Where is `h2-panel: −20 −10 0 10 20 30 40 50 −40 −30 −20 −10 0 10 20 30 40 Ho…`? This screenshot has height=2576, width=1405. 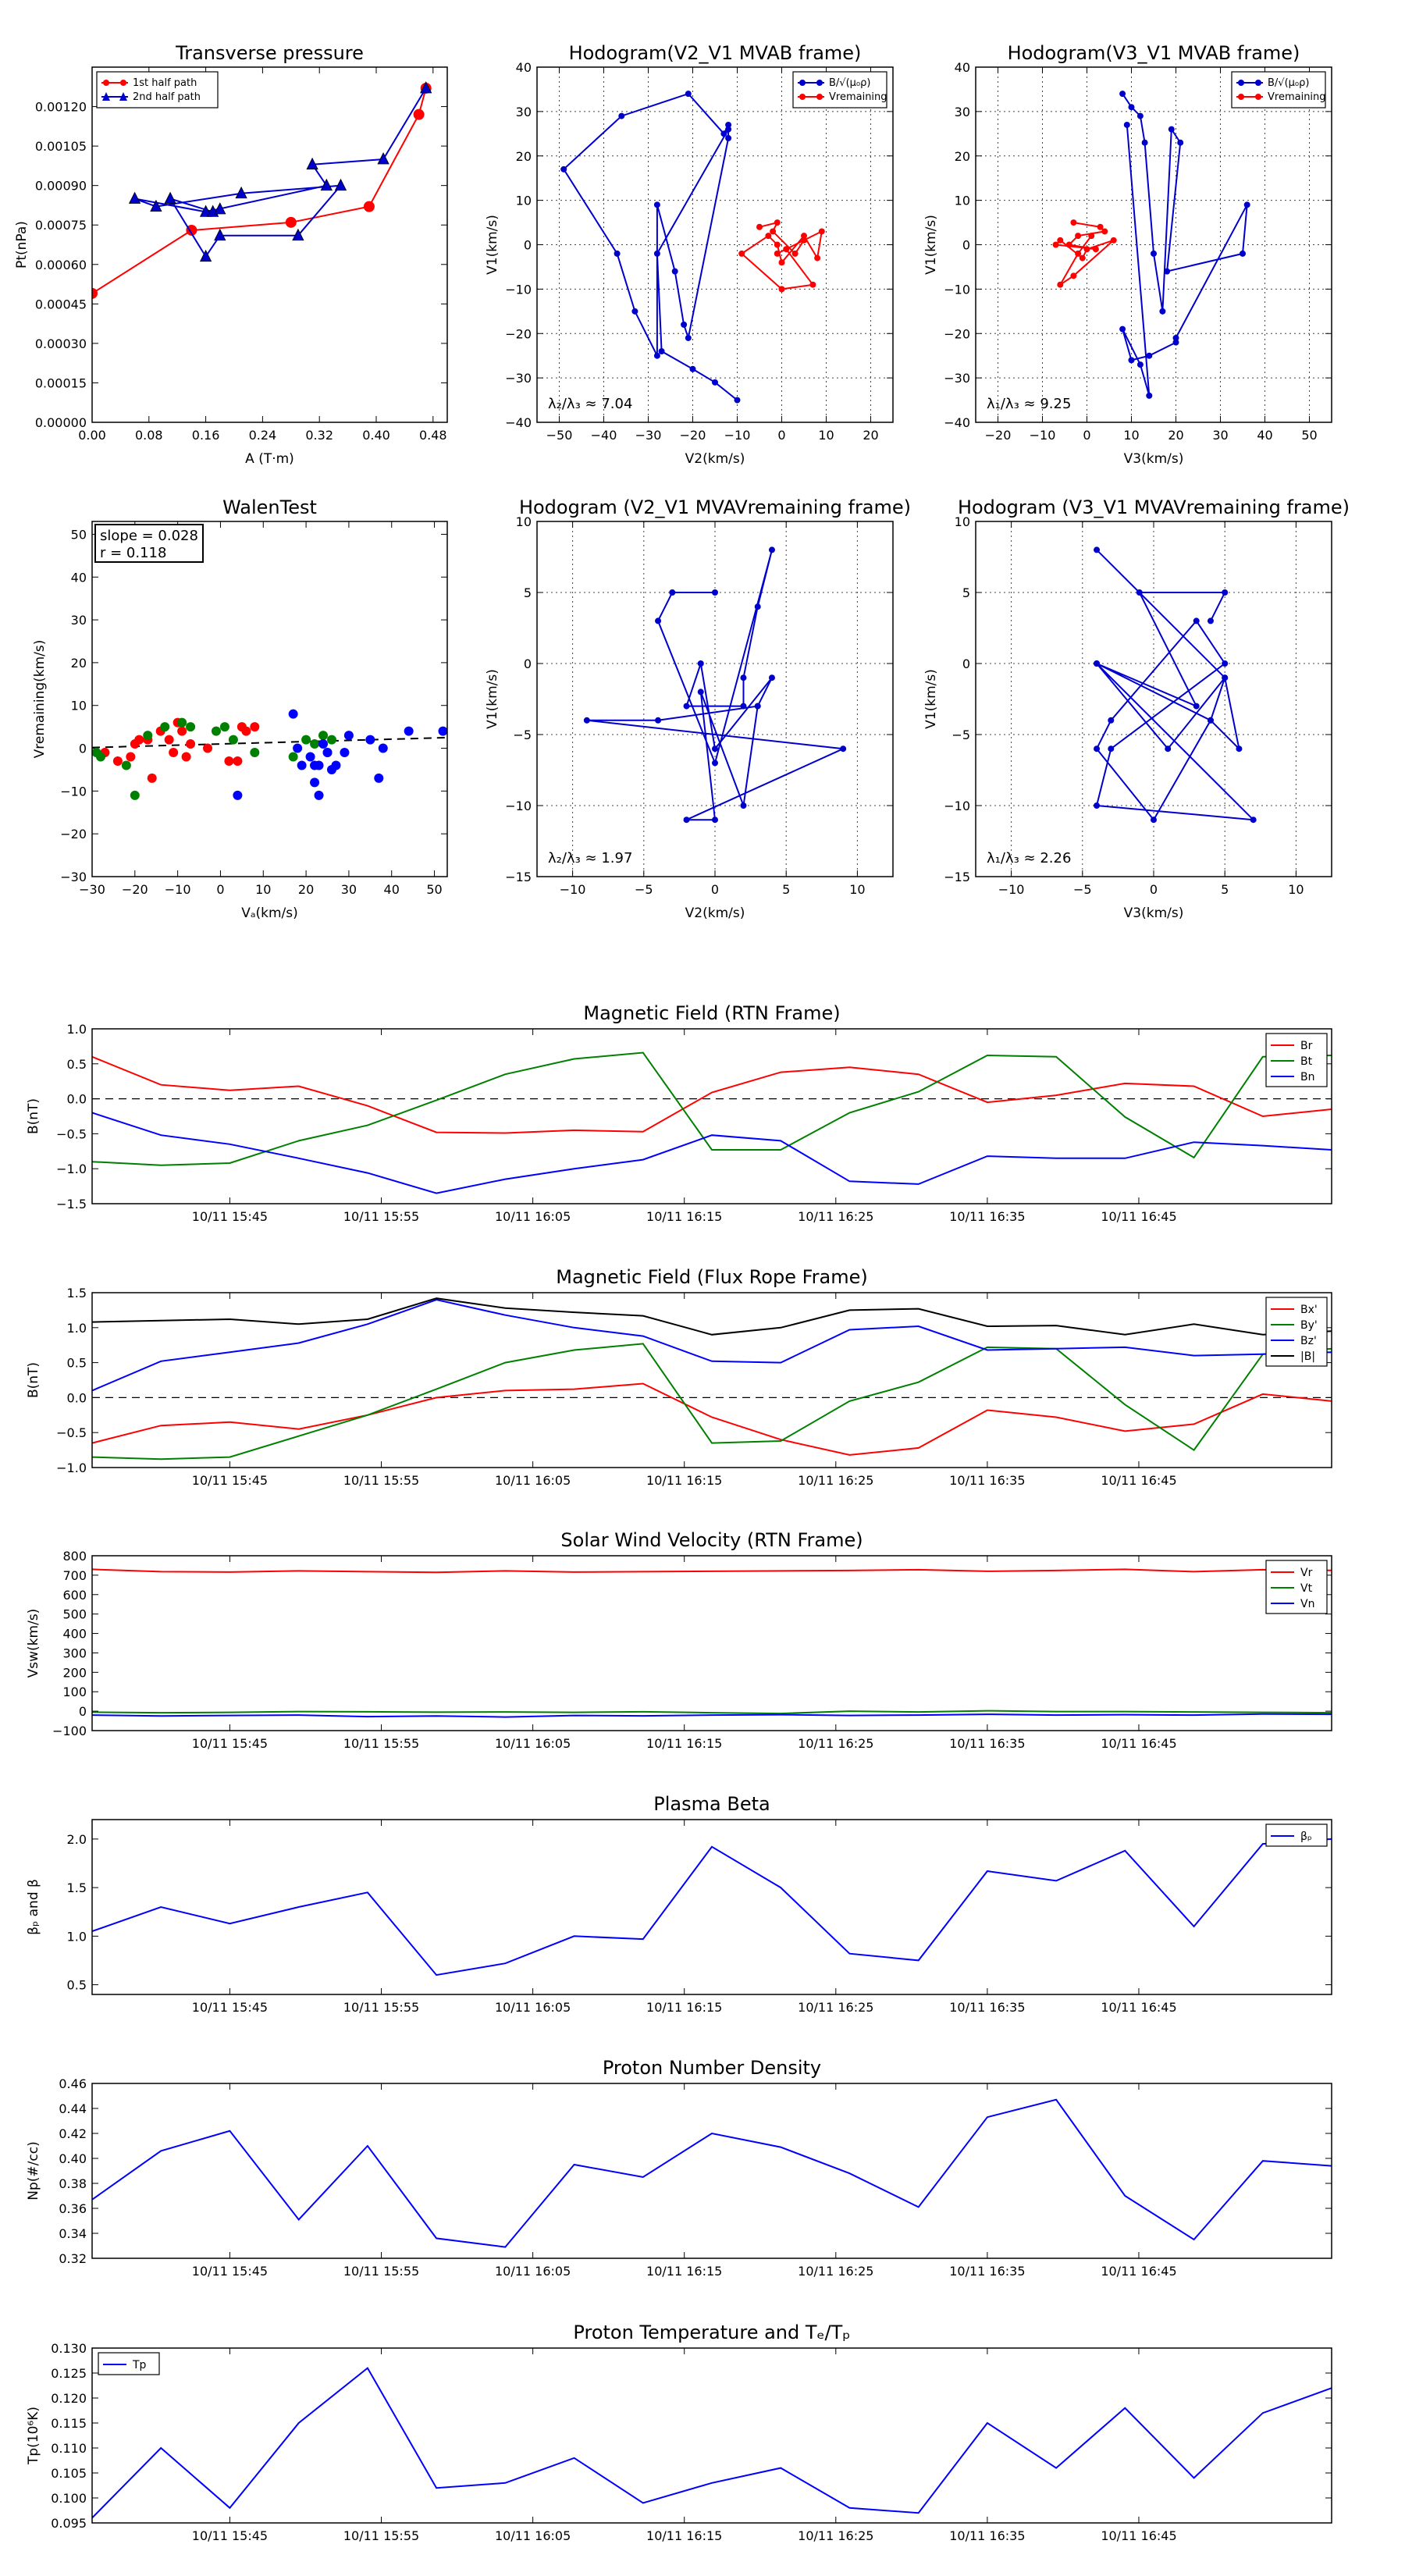 h2-panel: −20 −10 0 10 20 30 40 50 −40 −30 −20 −10 0 10 20 30 40 Ho… is located at coordinates (1128, 255).